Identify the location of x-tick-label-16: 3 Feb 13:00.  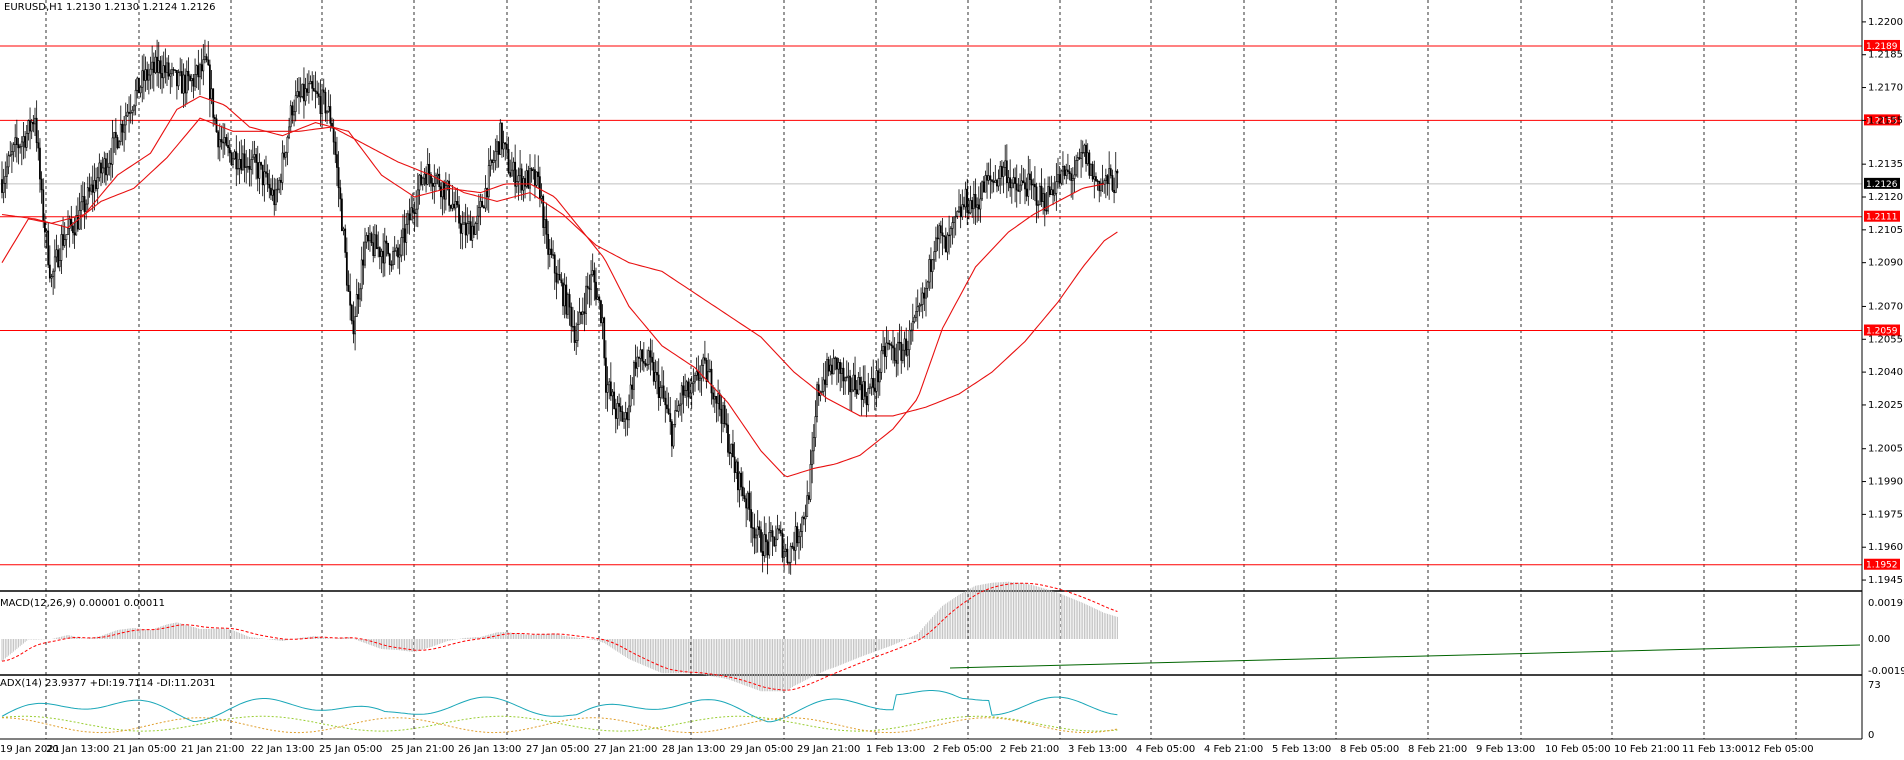
(1097, 749).